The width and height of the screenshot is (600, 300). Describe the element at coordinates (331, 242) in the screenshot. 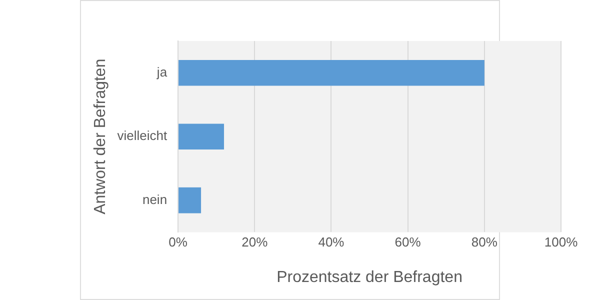

I see `x-tick-label: 40%` at that location.